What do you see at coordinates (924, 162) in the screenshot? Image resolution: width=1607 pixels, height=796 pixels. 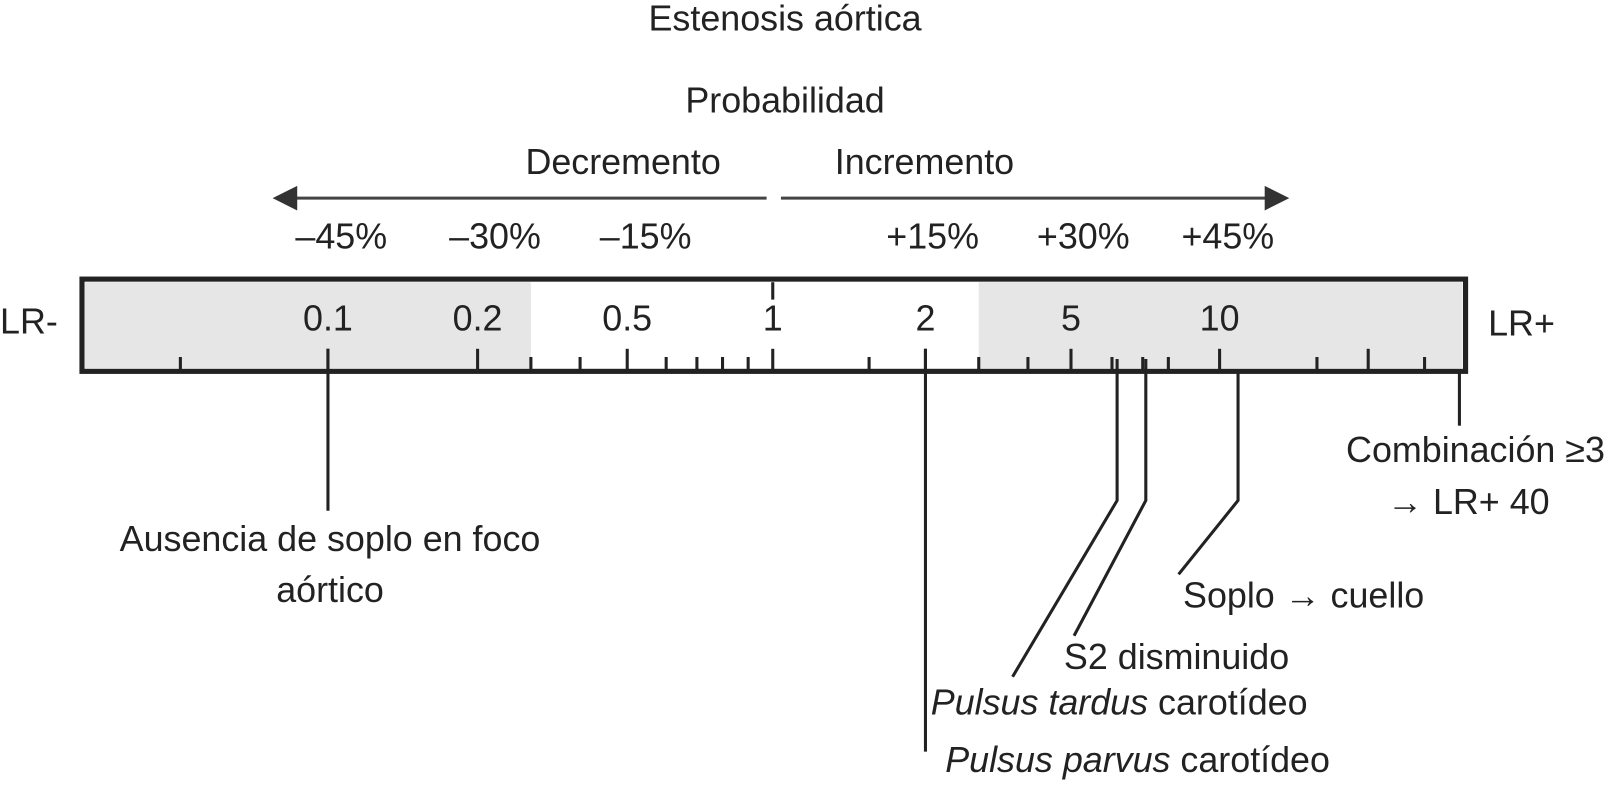 I see `increase-label: Incremento` at bounding box center [924, 162].